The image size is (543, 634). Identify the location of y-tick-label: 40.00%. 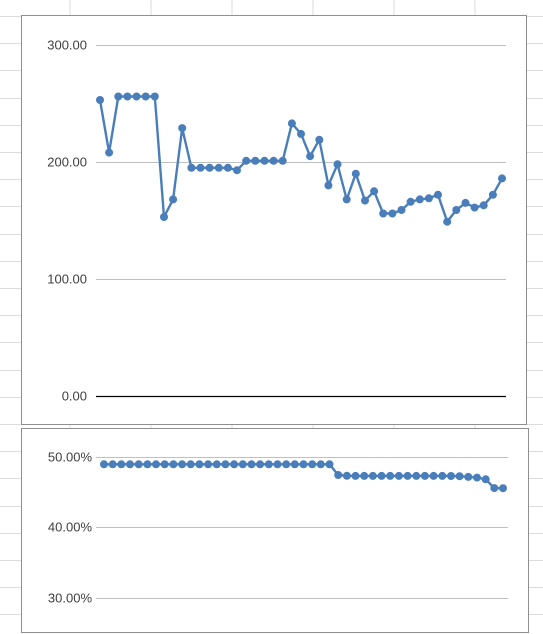
(70, 527).